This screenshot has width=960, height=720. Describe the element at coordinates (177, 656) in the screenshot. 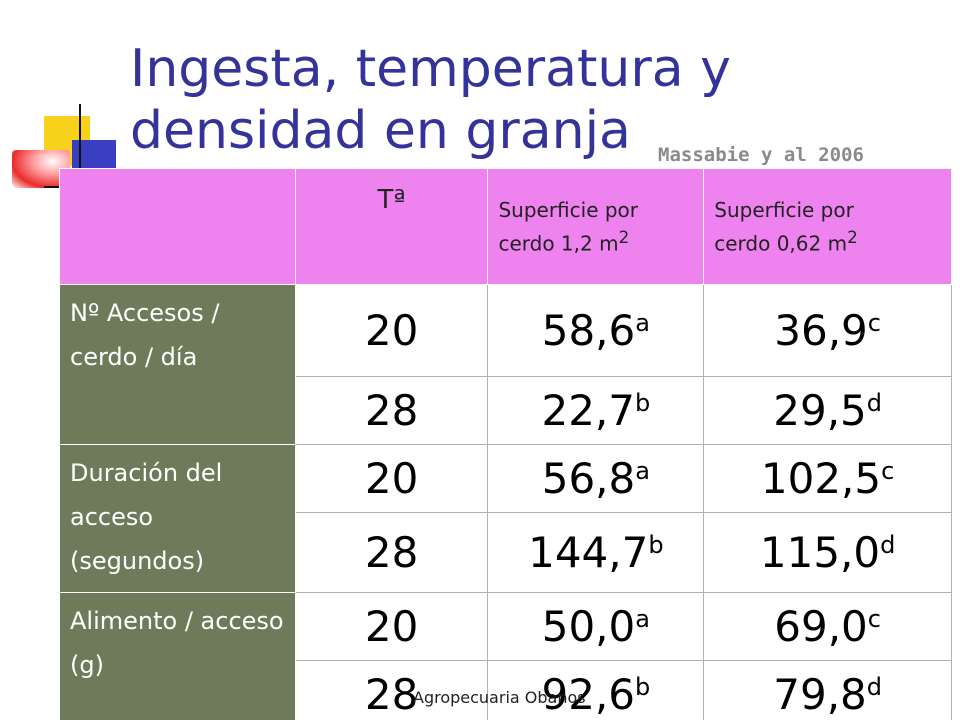

I see `row-label-food: Alimento / acceso (g)` at that location.